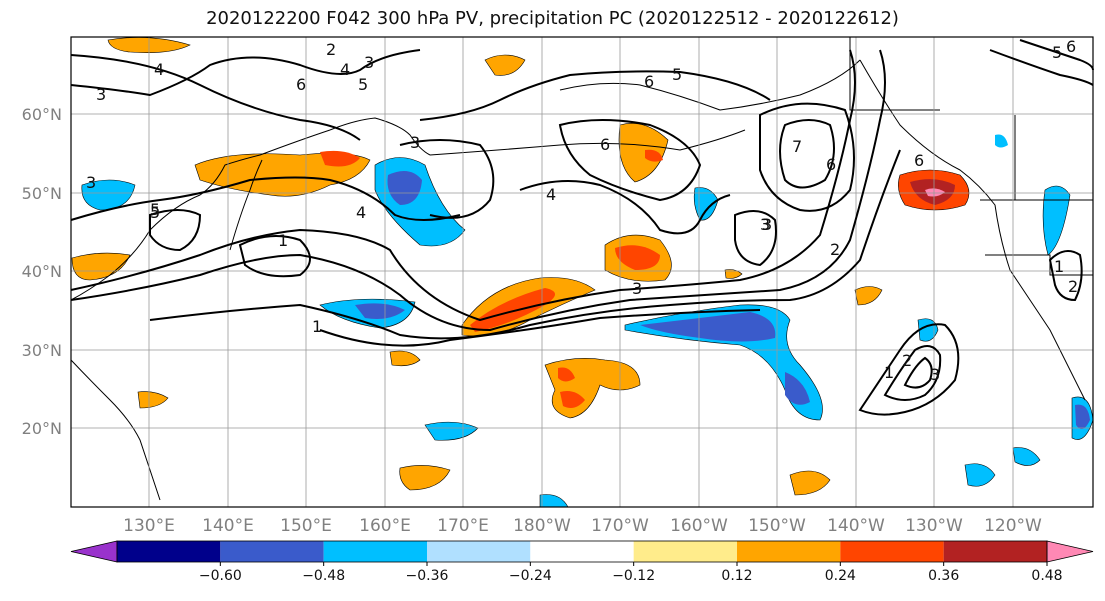 The height and width of the screenshot is (601, 1105). I want to click on coastline-east-asia, so click(115, 430).